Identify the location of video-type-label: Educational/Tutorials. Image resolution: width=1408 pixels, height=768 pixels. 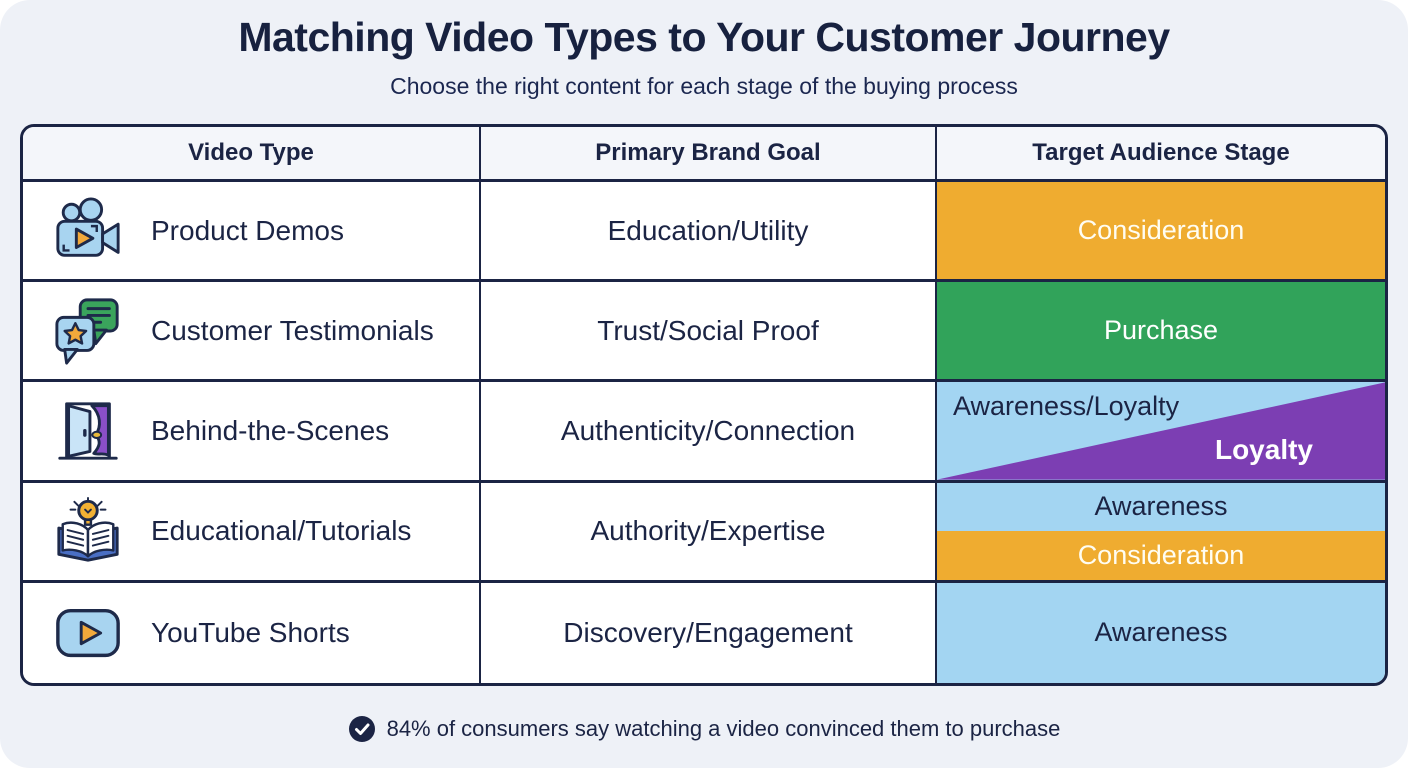
(281, 531).